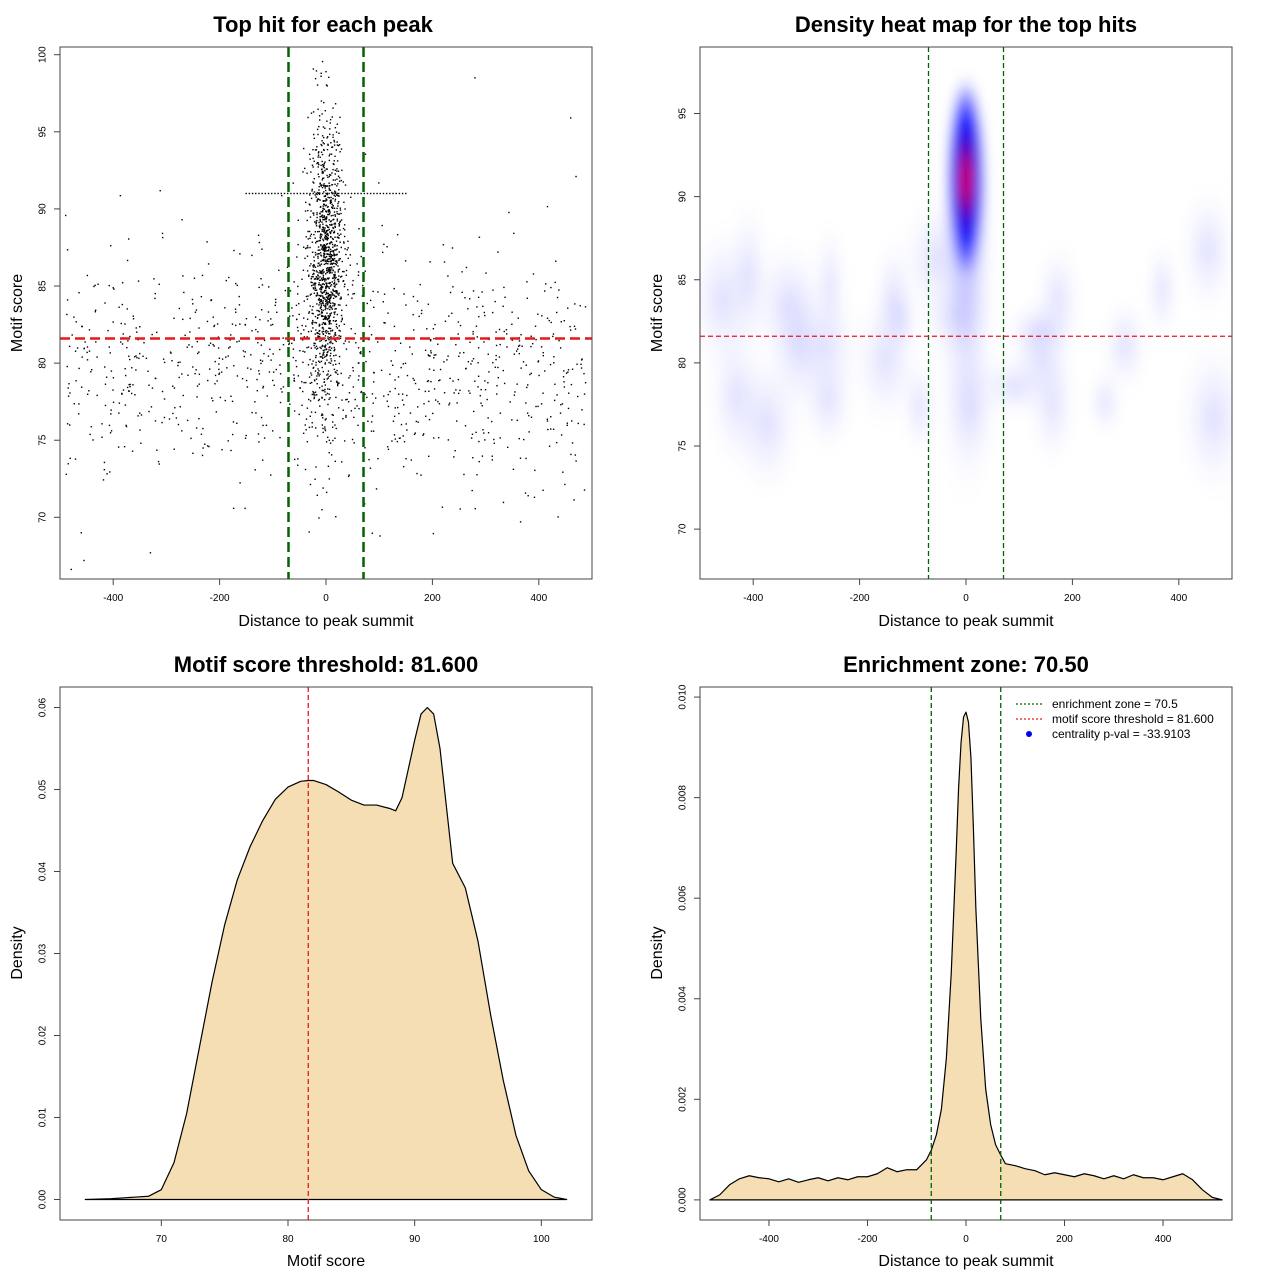 The height and width of the screenshot is (1285, 1280). What do you see at coordinates (43, 1035) in the screenshot?
I see `y-tick-label: 0.02` at bounding box center [43, 1035].